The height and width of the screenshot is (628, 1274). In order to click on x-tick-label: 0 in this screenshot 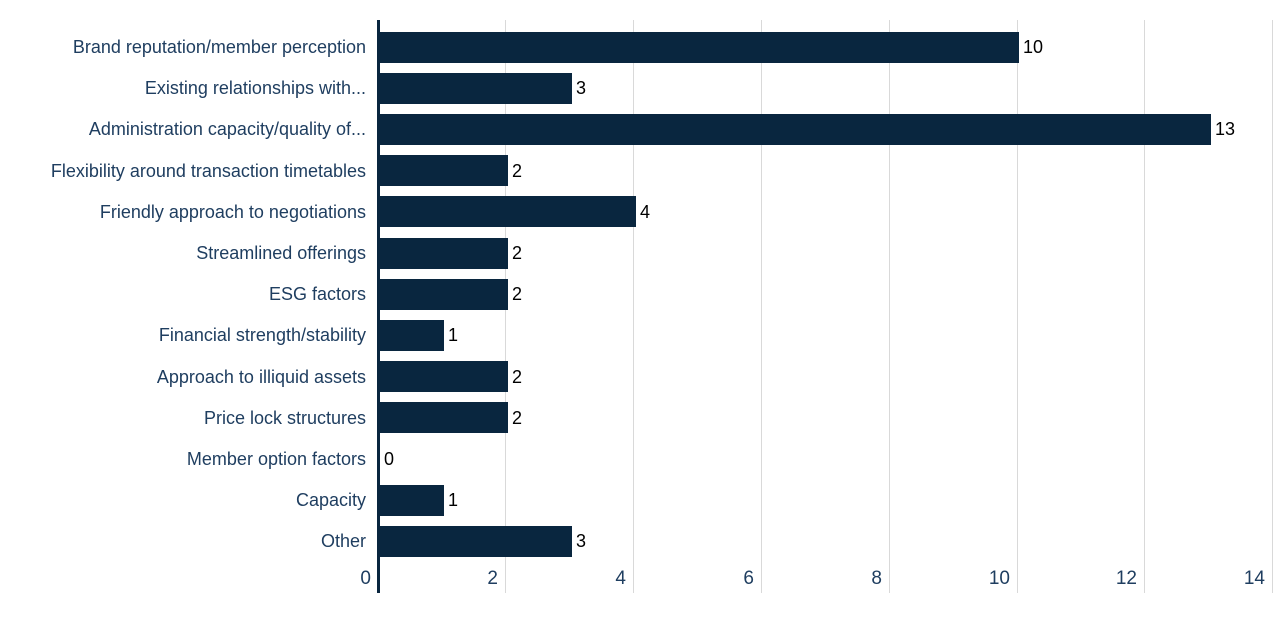, I will do `click(365, 578)`.